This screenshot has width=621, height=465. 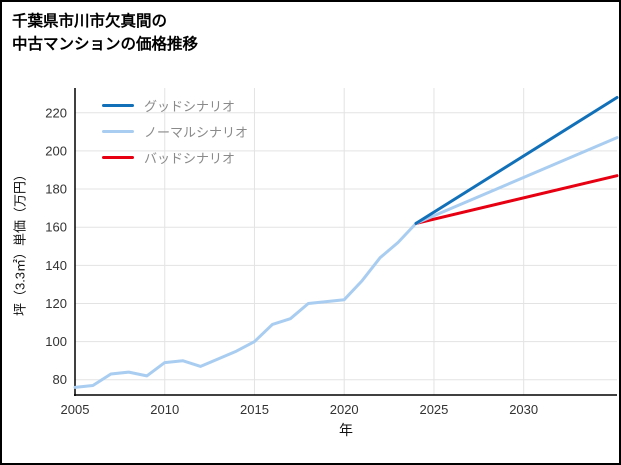 I want to click on series-グッドシナリオ, so click(x=516, y=160).